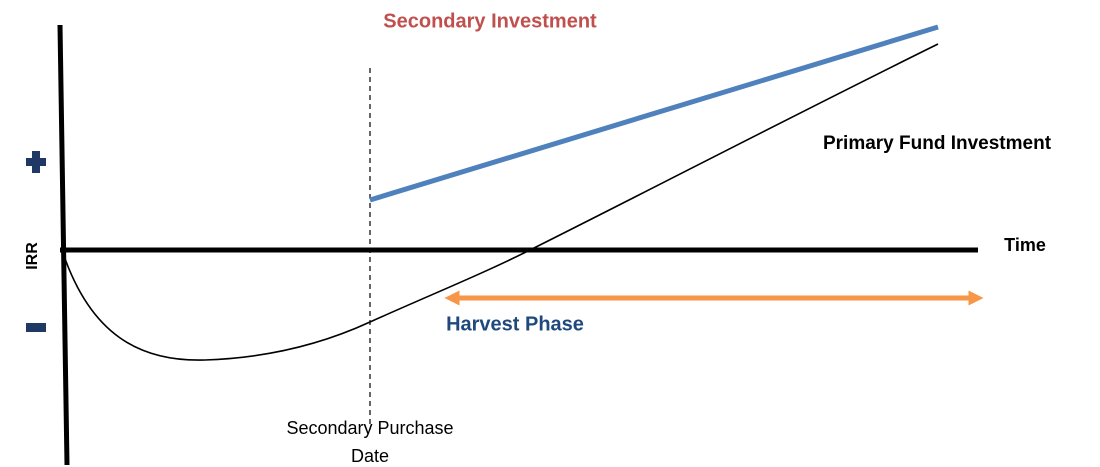  I want to click on secondary-label: Secondary Investment, so click(490, 21).